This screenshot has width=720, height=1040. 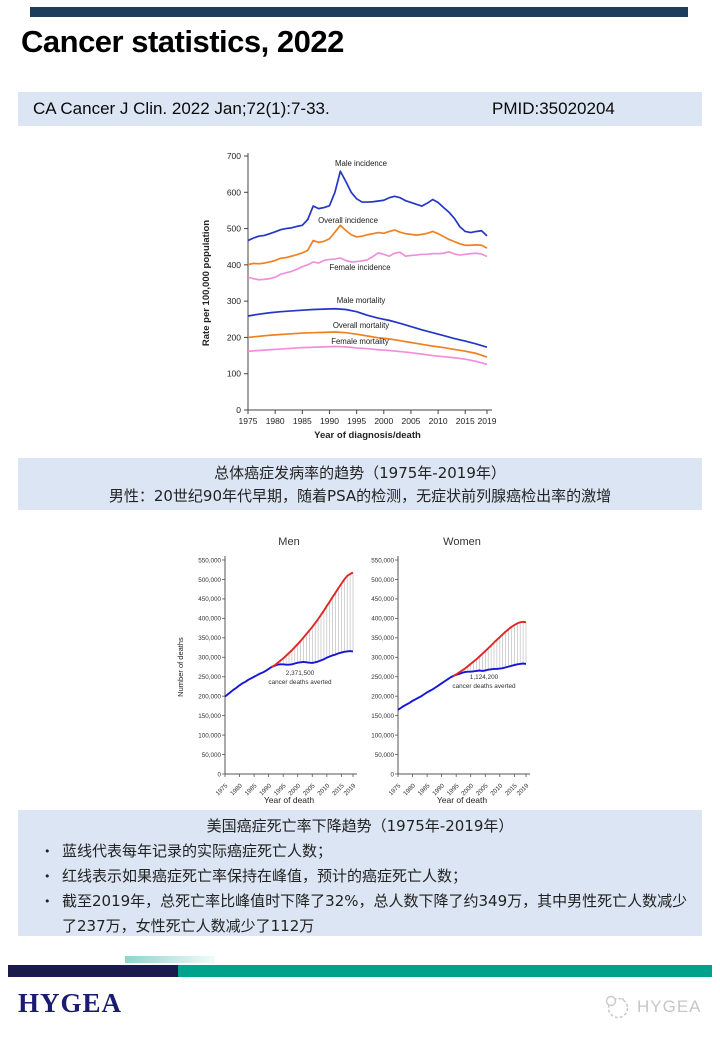 I want to click on svg-text: 2005, so click(x=410, y=421).